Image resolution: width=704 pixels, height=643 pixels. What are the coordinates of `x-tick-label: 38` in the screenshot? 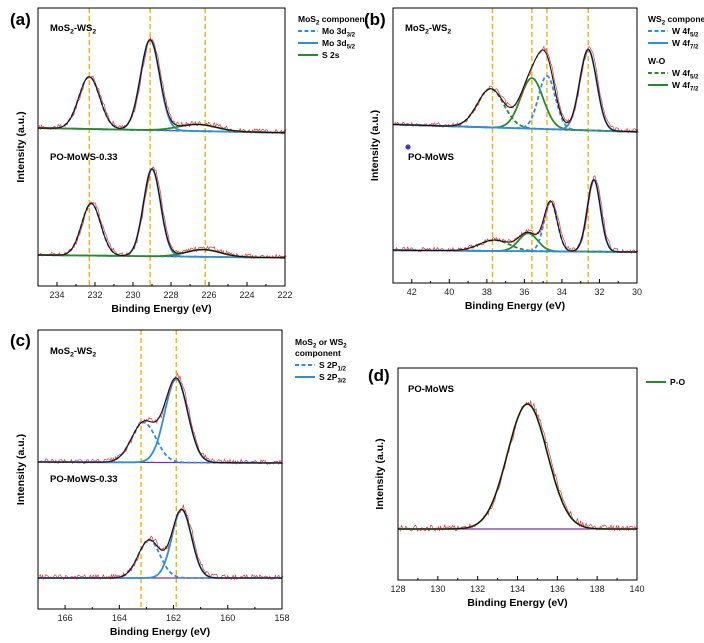 It's located at (487, 292).